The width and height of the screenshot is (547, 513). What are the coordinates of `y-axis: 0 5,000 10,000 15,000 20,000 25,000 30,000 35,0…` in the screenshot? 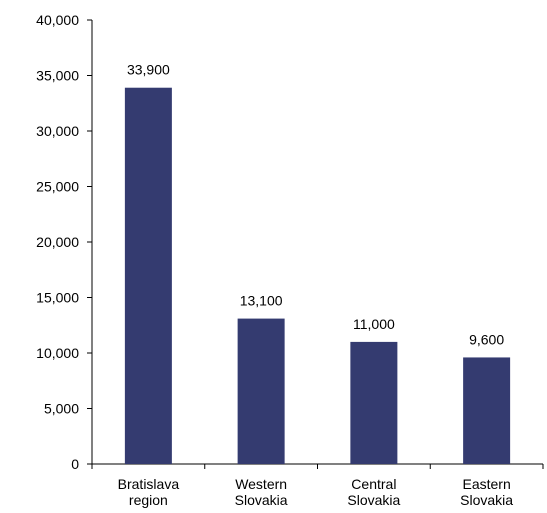 It's located at (64, 242).